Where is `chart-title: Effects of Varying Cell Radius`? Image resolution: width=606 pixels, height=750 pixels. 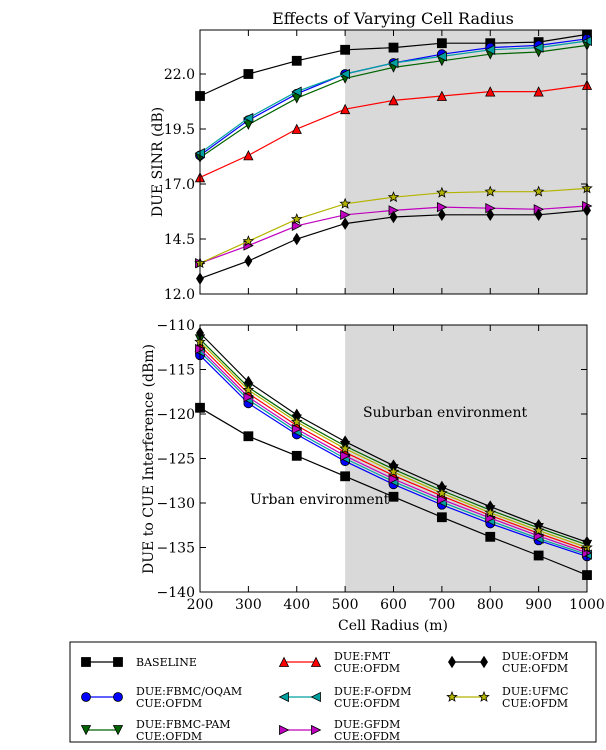 chart-title: Effects of Varying Cell Radius is located at coordinates (393, 18).